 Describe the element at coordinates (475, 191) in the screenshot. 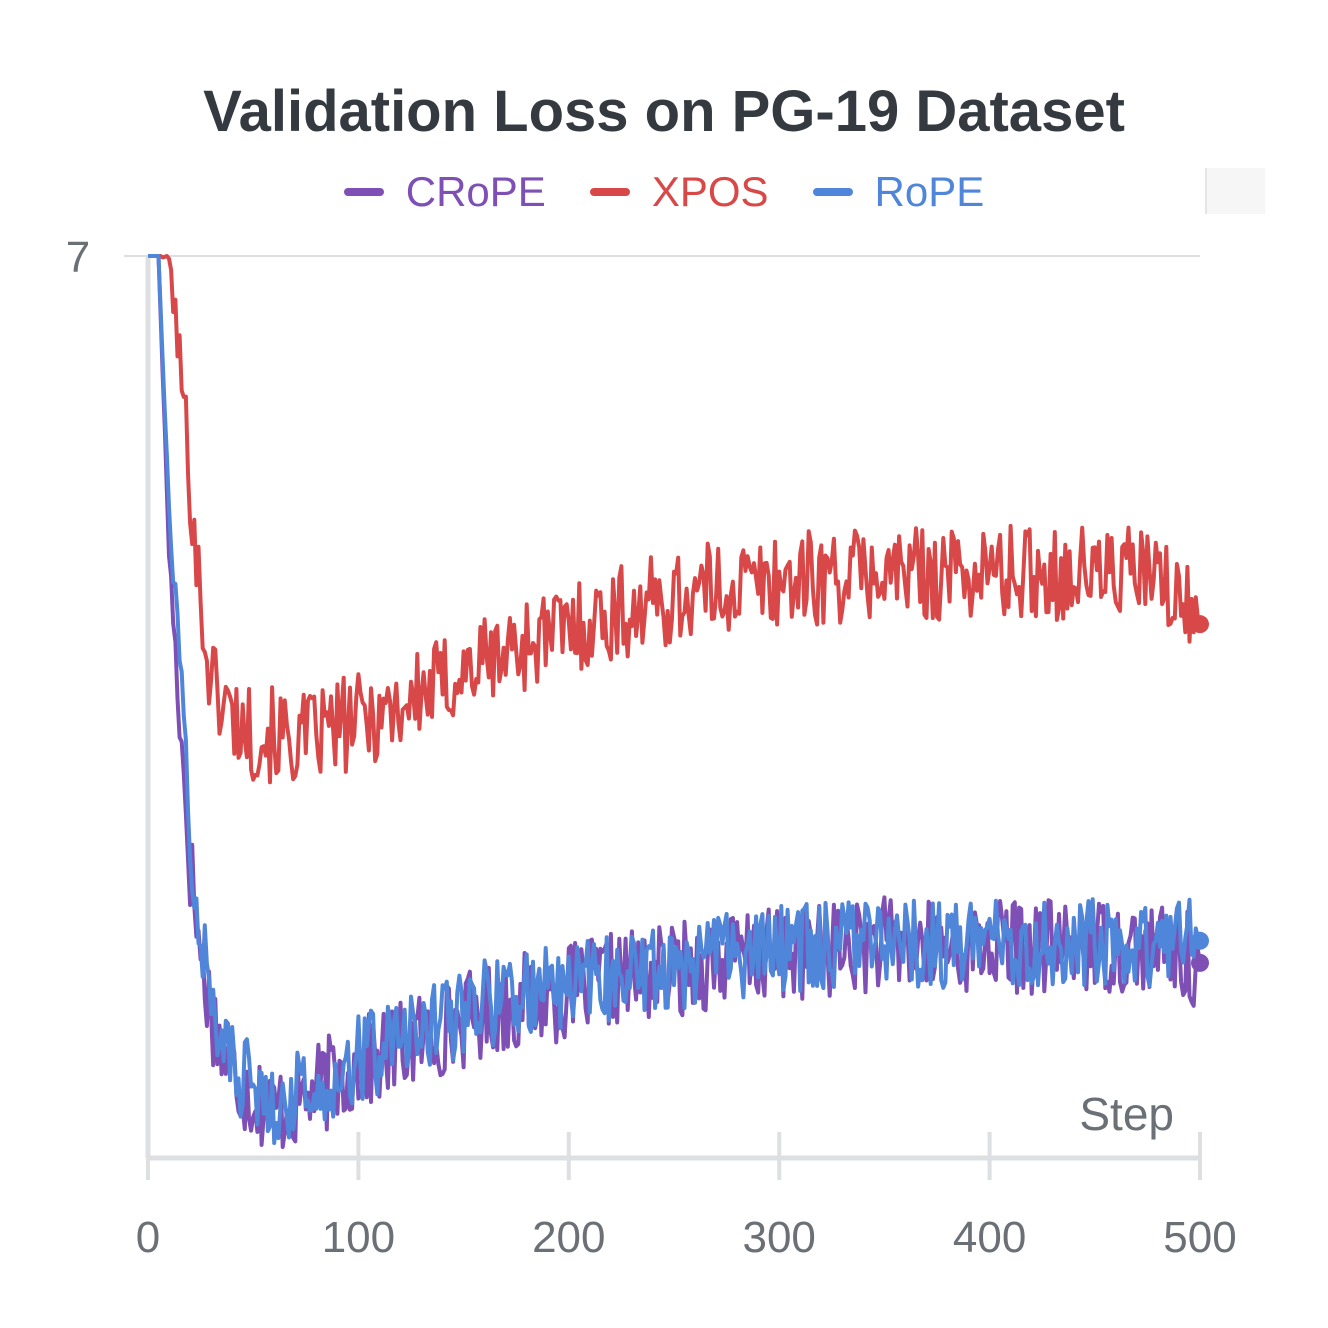

I see `legend-label-crope: CRoPE` at that location.